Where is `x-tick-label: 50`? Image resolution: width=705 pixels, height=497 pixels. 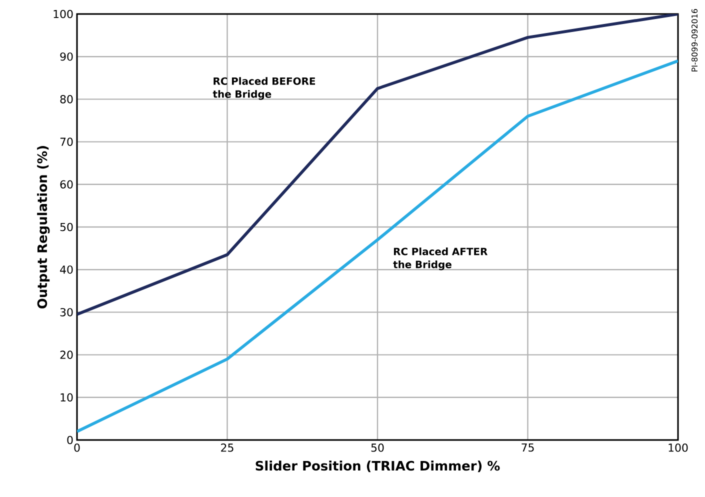 x-tick-label: 50 is located at coordinates (377, 448).